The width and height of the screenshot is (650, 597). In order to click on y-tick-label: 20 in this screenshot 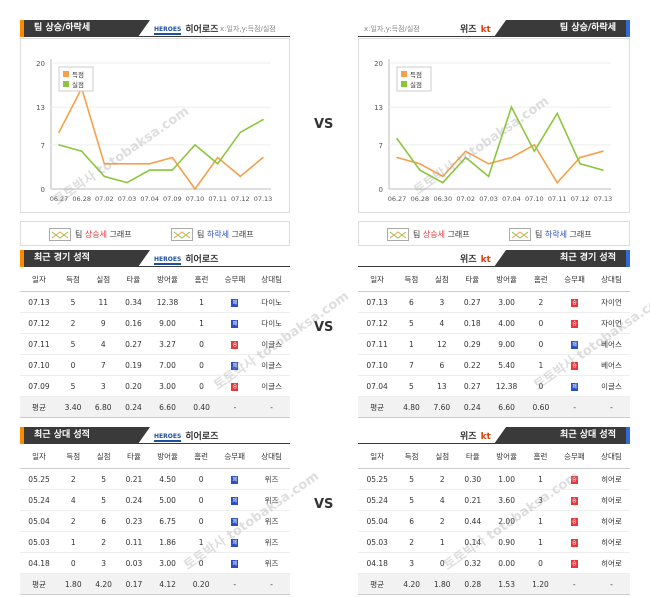, I will do `click(40, 64)`.